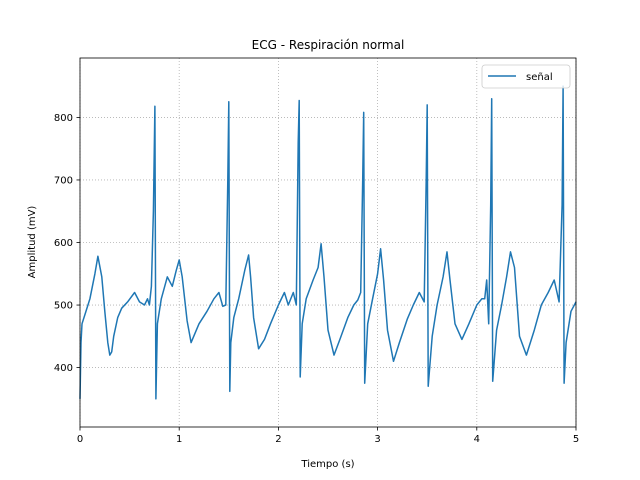 The height and width of the screenshot is (480, 640). I want to click on legend: señal, so click(526, 76).